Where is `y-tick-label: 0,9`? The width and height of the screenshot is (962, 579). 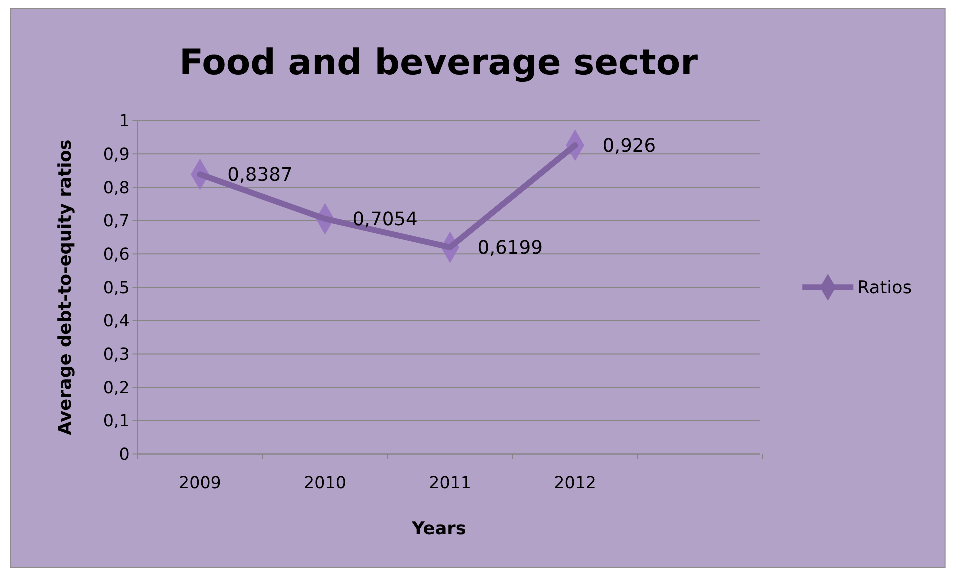 y-tick-label: 0,9 is located at coordinates (116, 154).